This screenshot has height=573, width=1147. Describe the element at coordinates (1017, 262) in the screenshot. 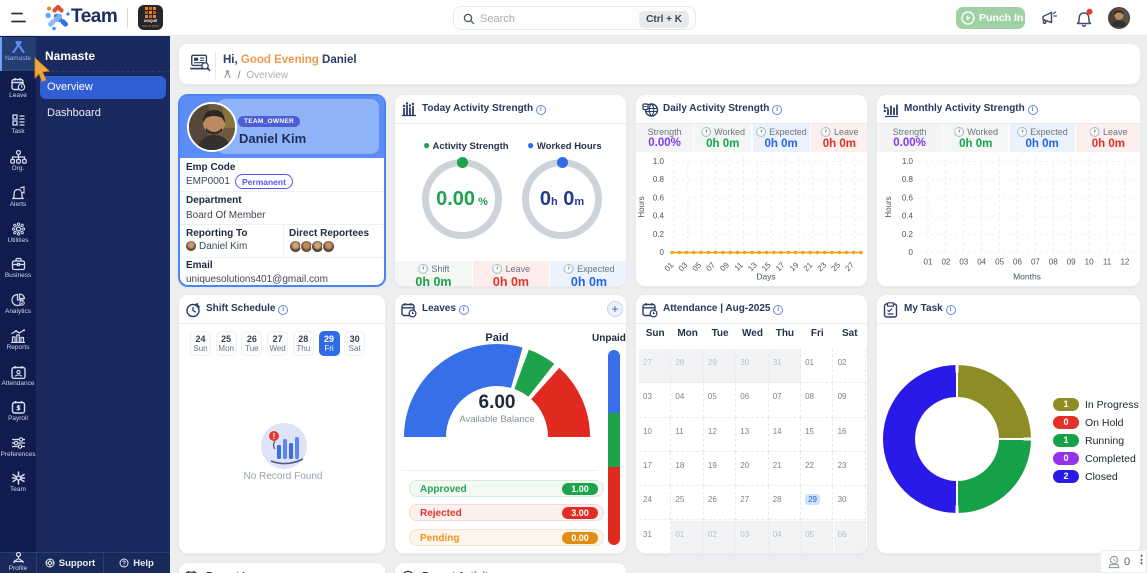

I see `svg-text: 06` at that location.